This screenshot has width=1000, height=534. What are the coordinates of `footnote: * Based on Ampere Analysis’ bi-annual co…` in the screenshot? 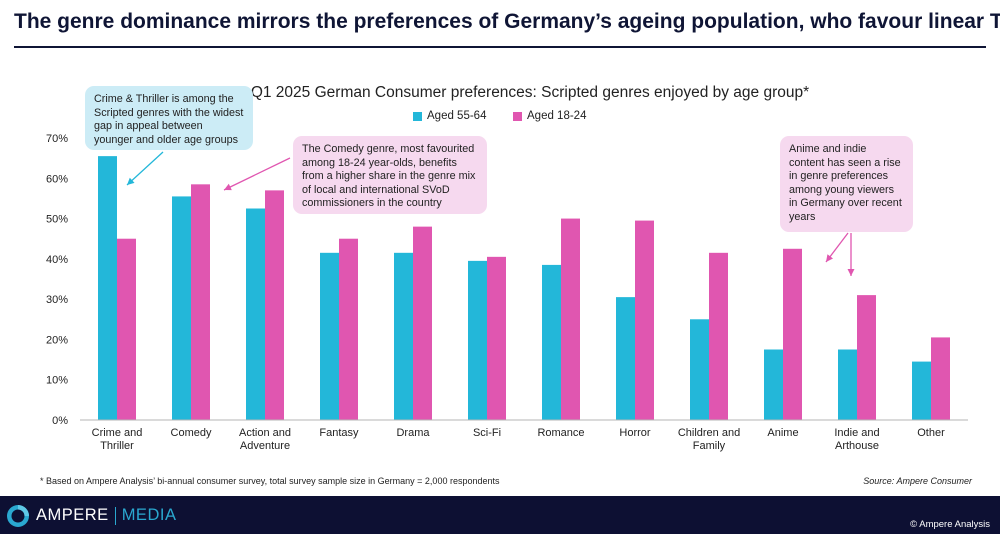 It's located at (270, 481).